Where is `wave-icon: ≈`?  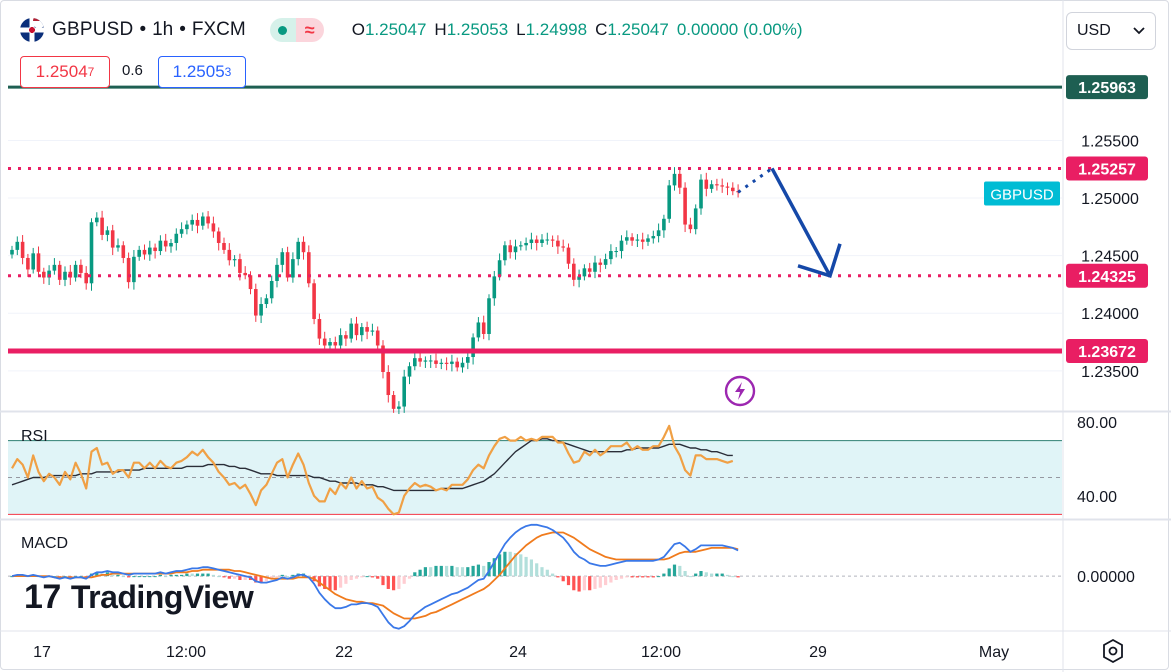 wave-icon: ≈ is located at coordinates (309, 30).